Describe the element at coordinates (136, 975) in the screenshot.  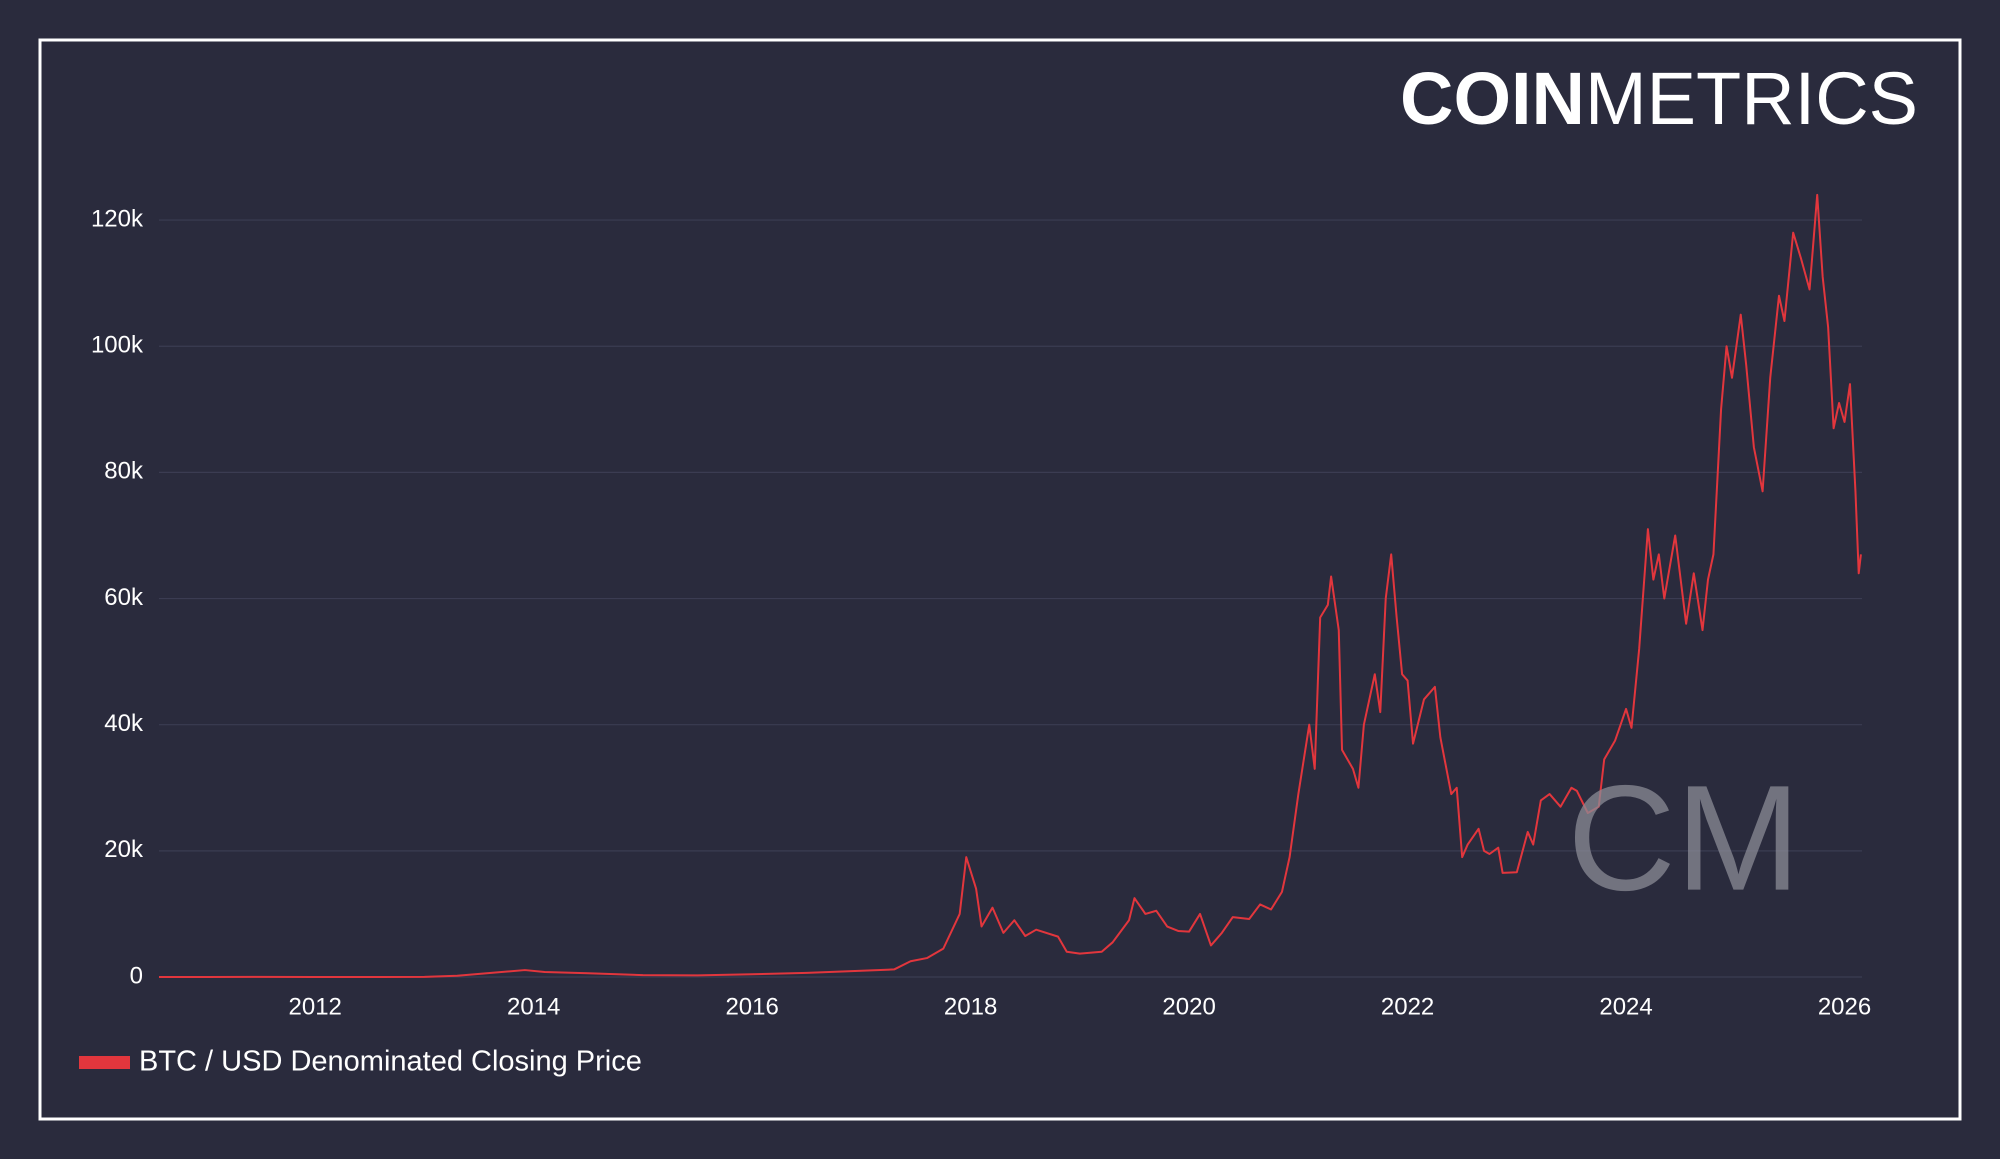
I see `y-tick-label: 0` at that location.